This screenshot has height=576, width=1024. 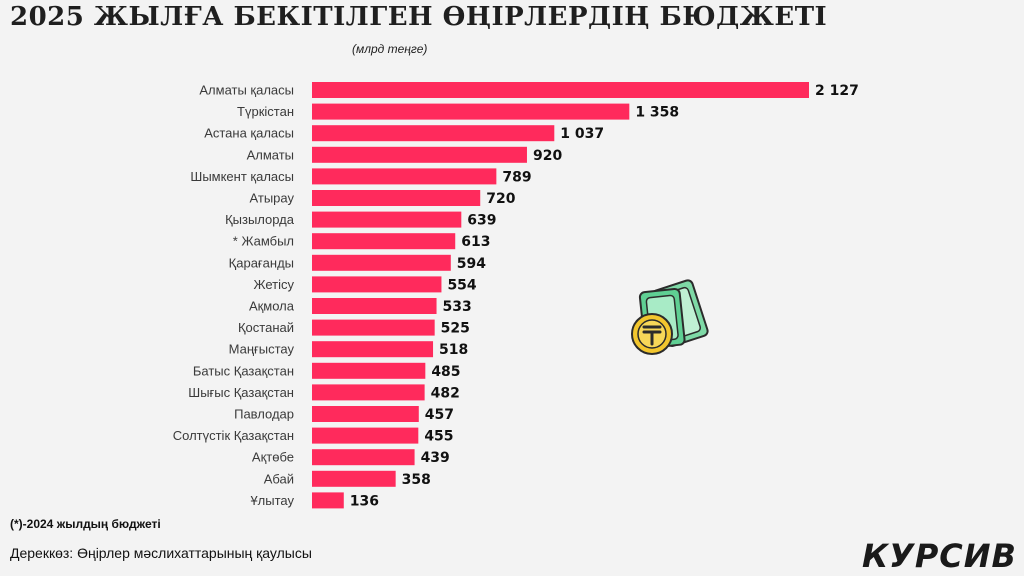 What do you see at coordinates (416, 480) in the screenshot?
I see `value-label: 358` at bounding box center [416, 480].